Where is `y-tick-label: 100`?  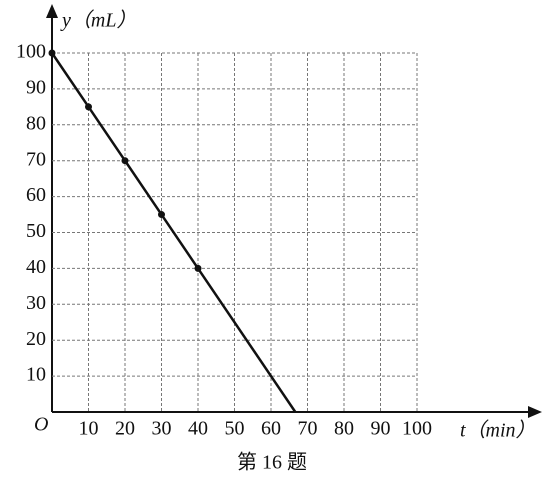
y-tick-label: 100 is located at coordinates (31, 52).